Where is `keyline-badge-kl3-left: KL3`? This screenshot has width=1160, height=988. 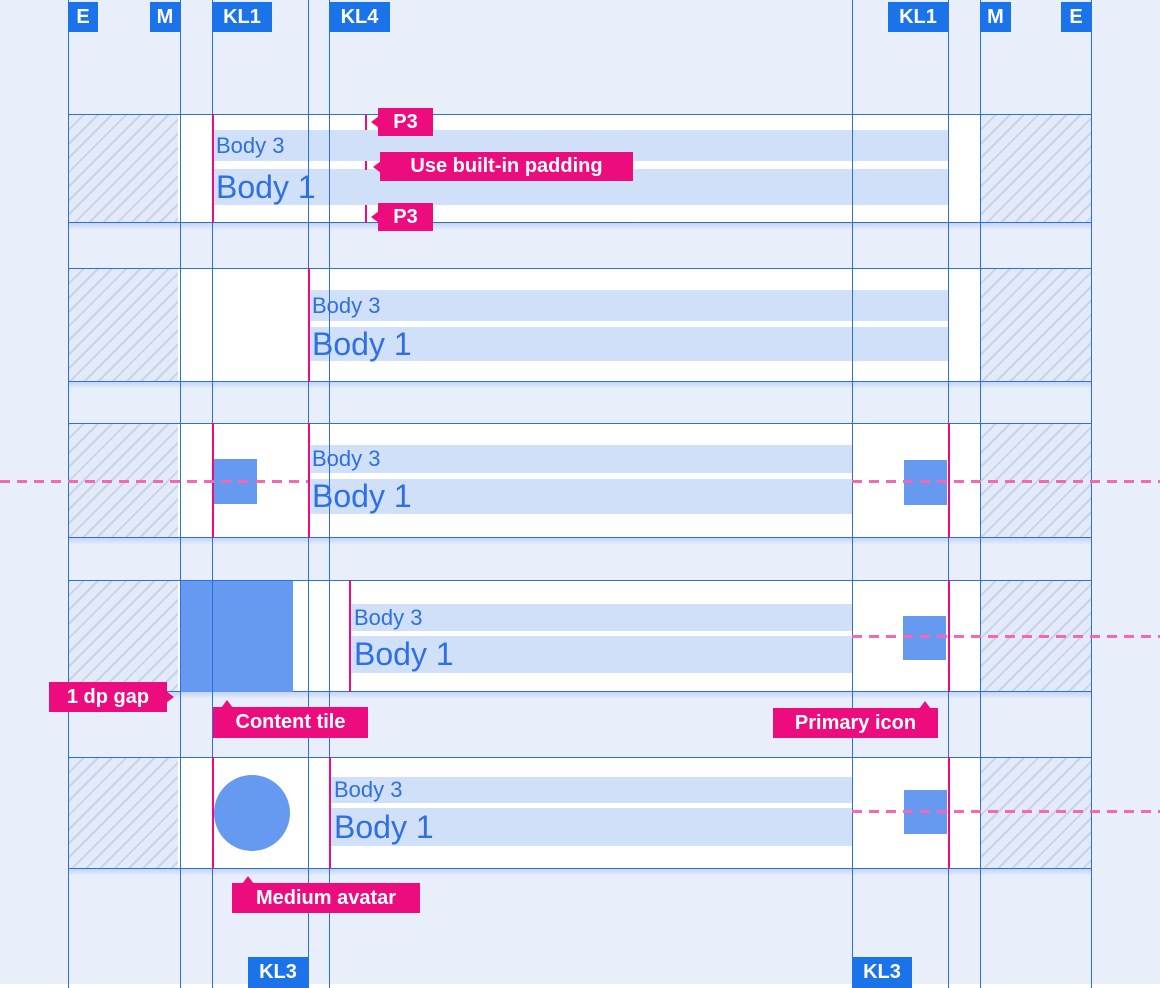 keyline-badge-kl3-left: KL3 is located at coordinates (278, 972).